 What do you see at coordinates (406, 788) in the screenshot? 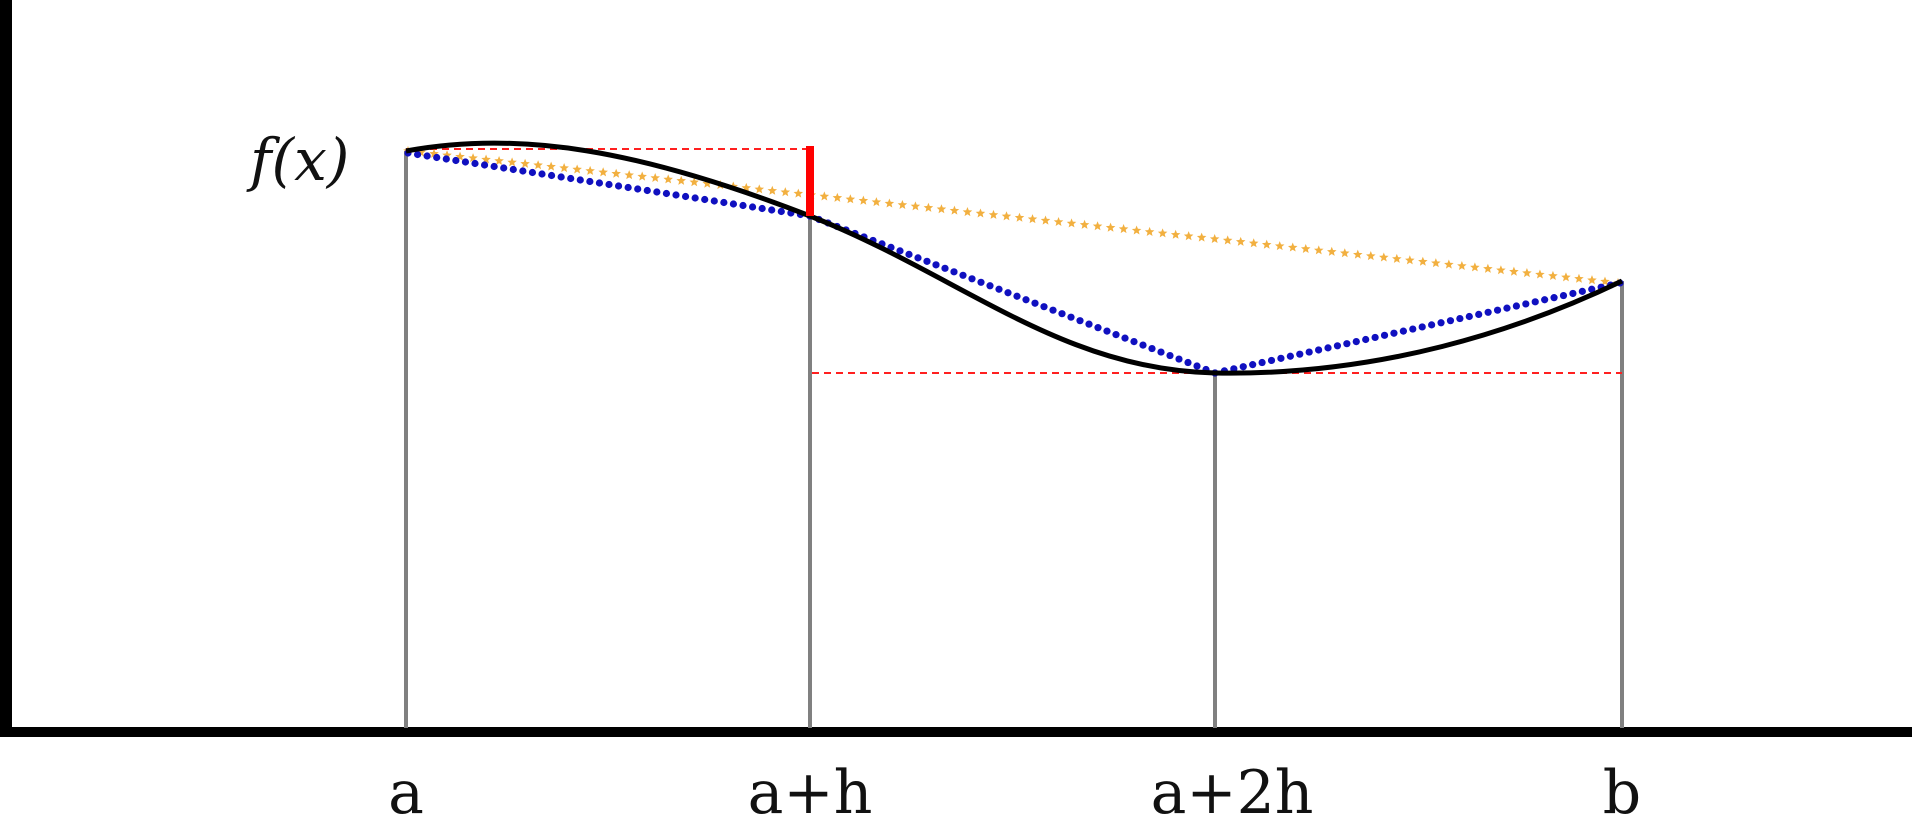
I see `tick-label-a: a` at bounding box center [406, 788].